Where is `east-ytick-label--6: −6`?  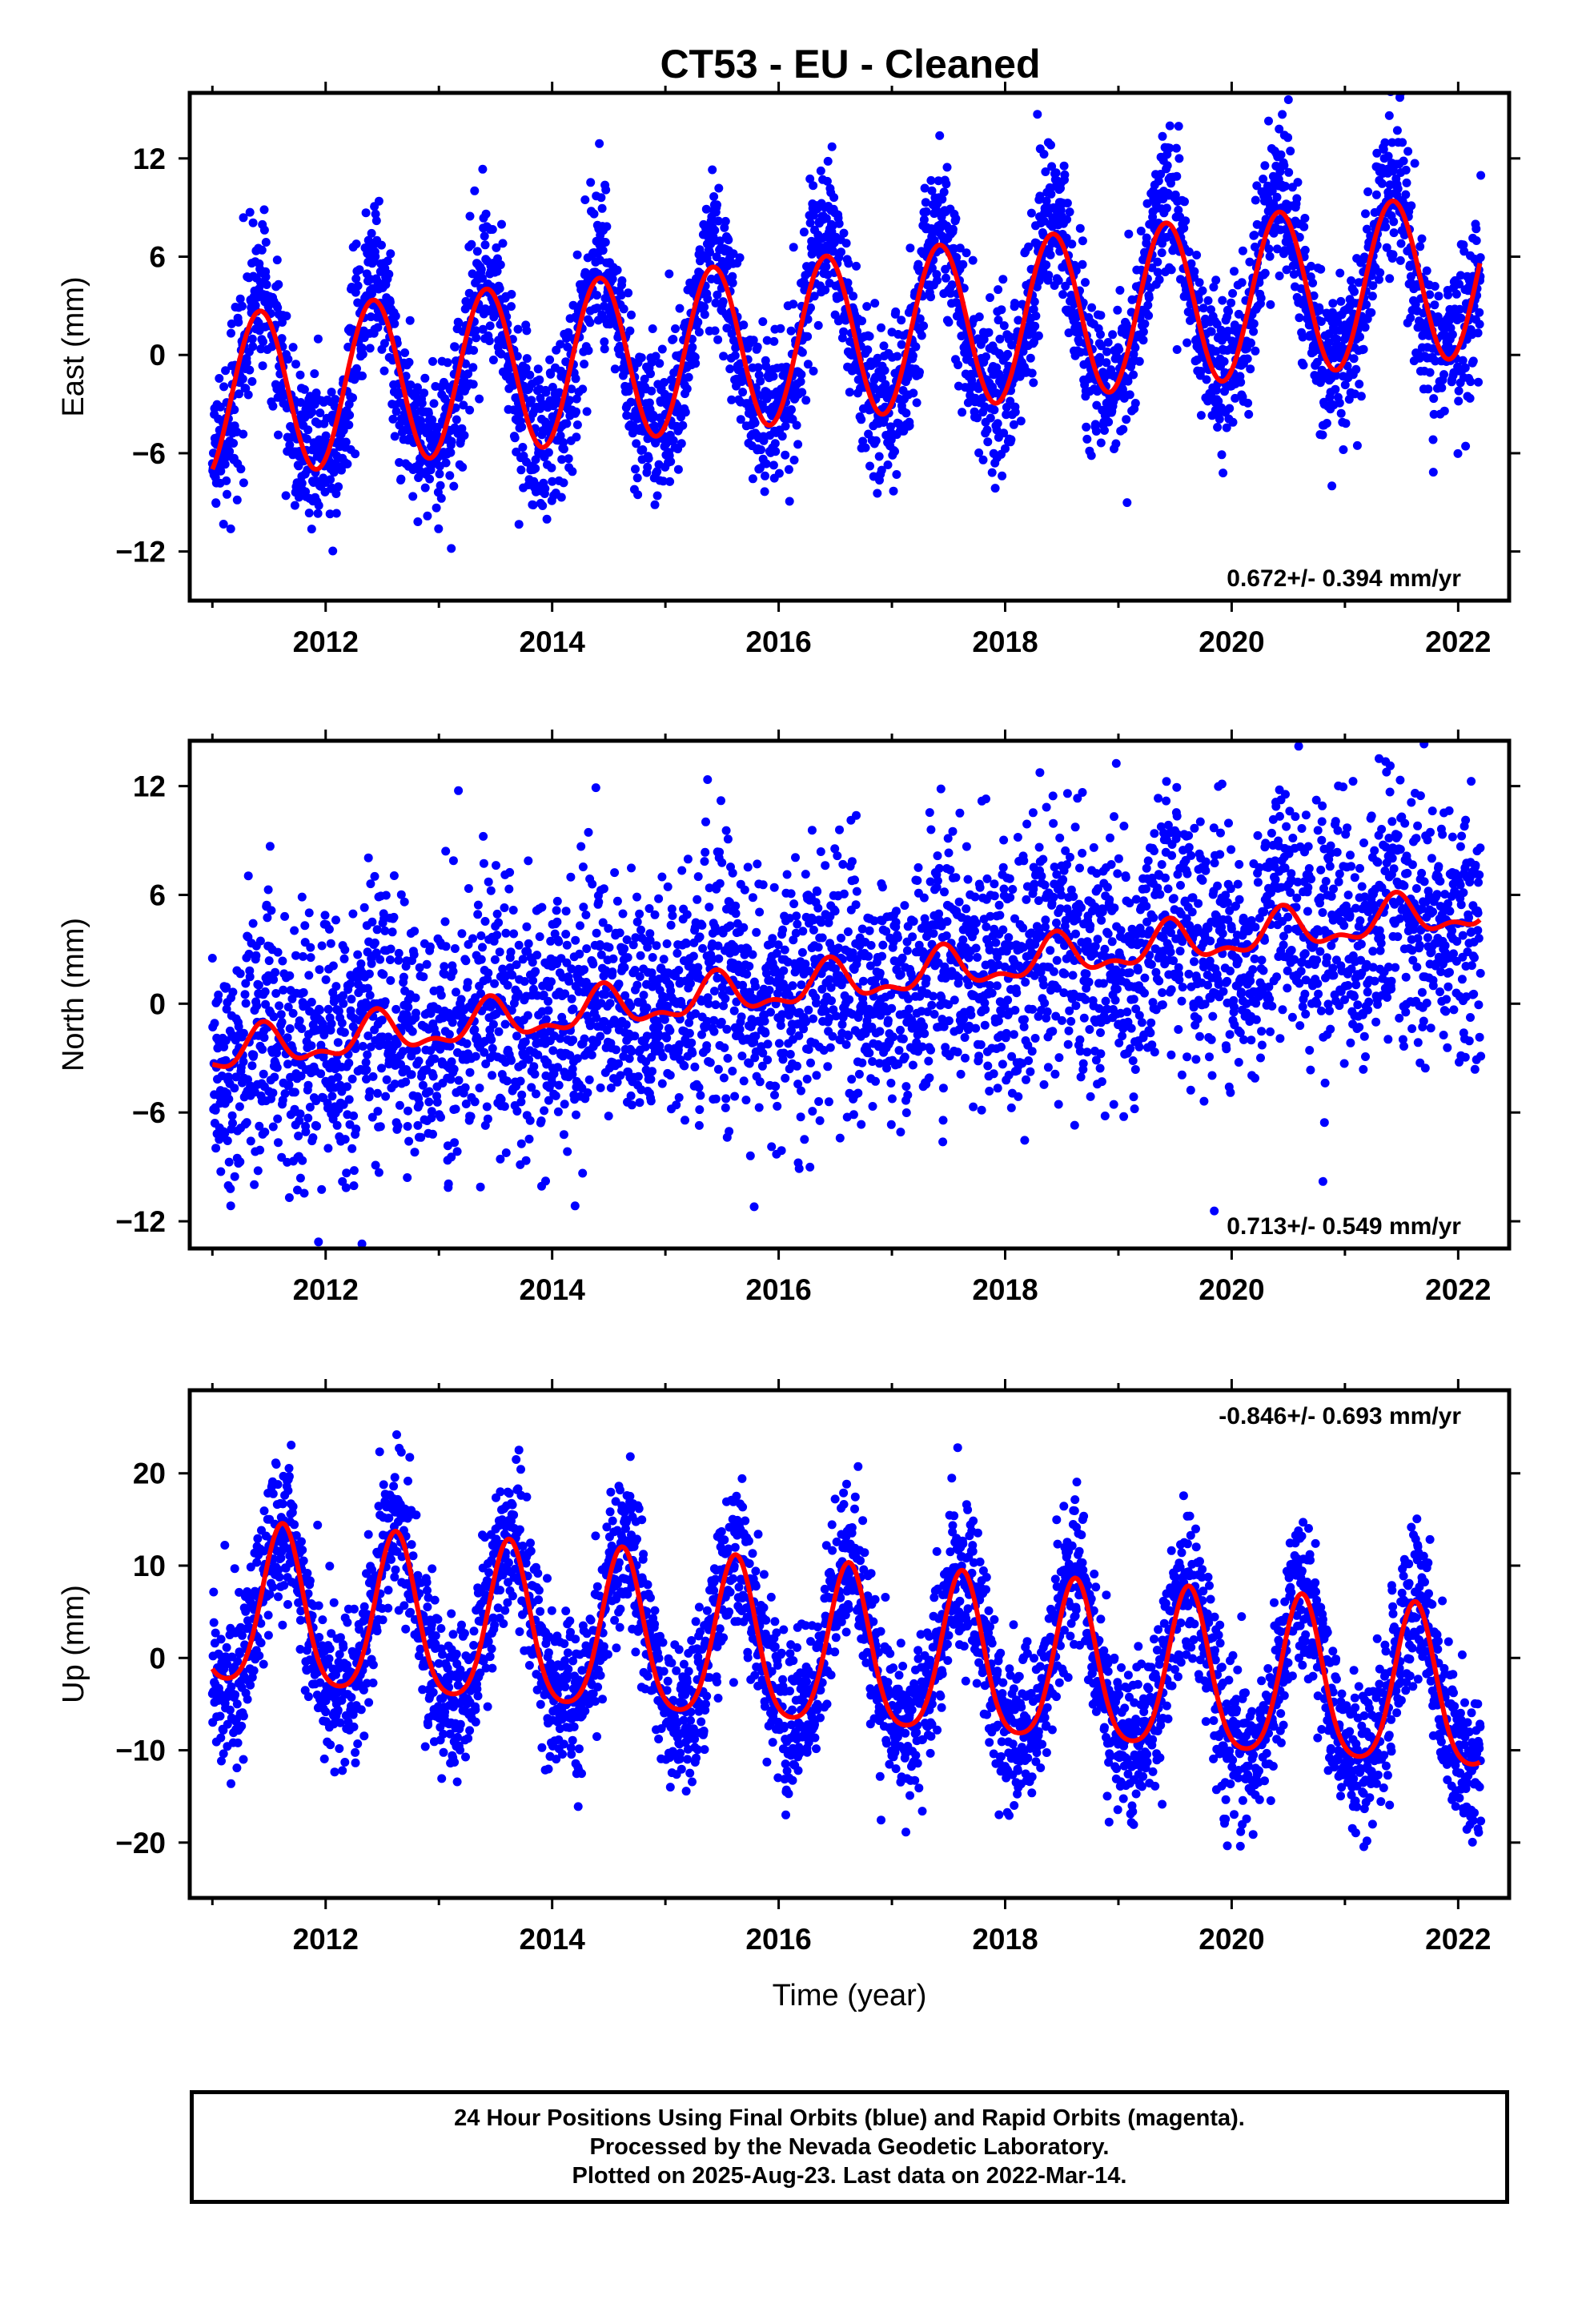 east-ytick-label--6: −6 is located at coordinates (149, 453).